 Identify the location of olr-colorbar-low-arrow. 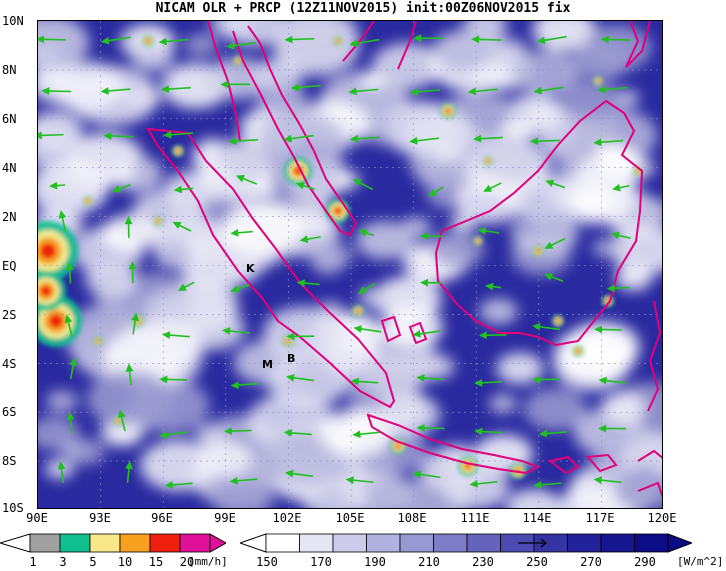
(253, 543).